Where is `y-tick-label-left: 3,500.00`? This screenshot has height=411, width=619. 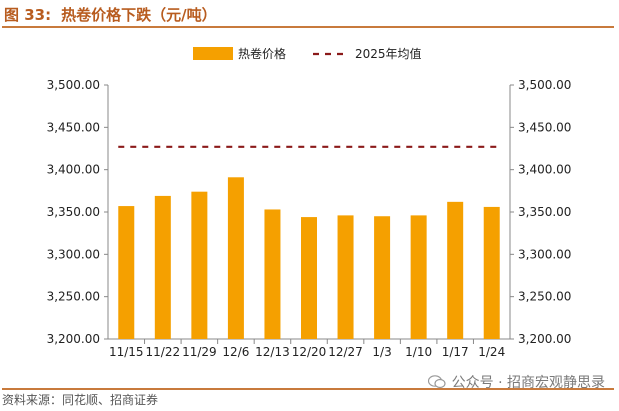
y-tick-label-left: 3,500.00 is located at coordinates (73, 85).